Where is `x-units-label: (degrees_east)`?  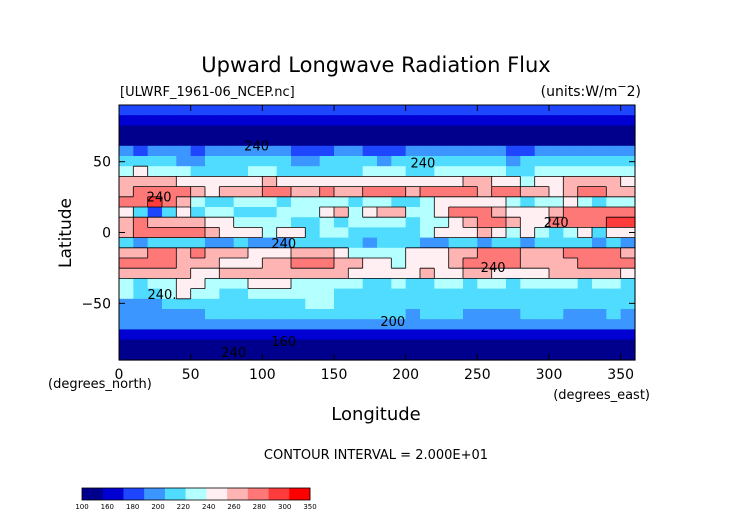
x-units-label: (degrees_east) is located at coordinates (601, 395).